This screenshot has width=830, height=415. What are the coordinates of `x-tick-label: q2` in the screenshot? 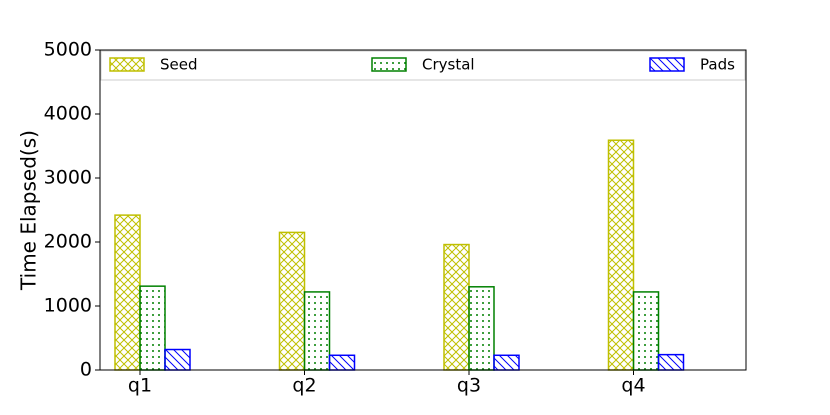 It's located at (304, 386).